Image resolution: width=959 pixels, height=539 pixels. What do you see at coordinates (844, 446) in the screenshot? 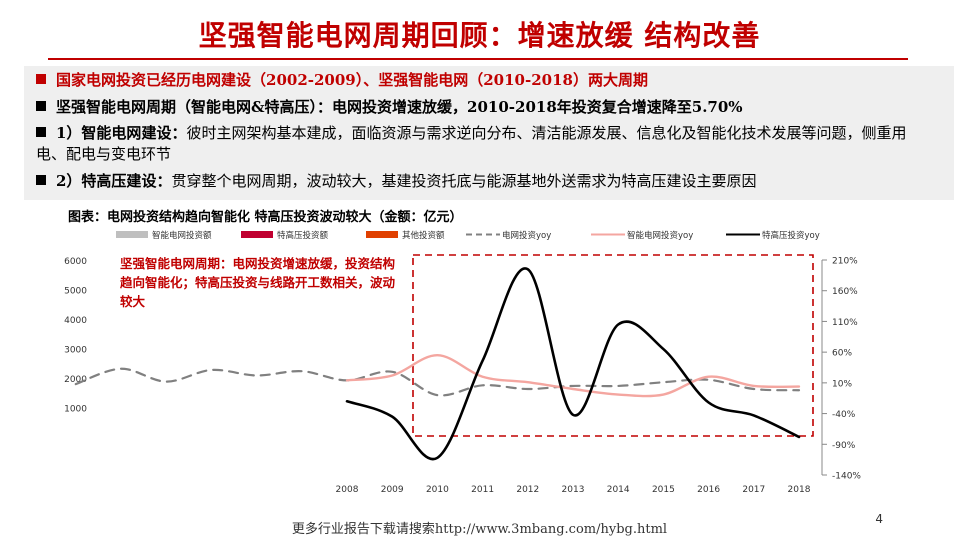
I see `right-tick-label-6: -90%` at bounding box center [844, 446].